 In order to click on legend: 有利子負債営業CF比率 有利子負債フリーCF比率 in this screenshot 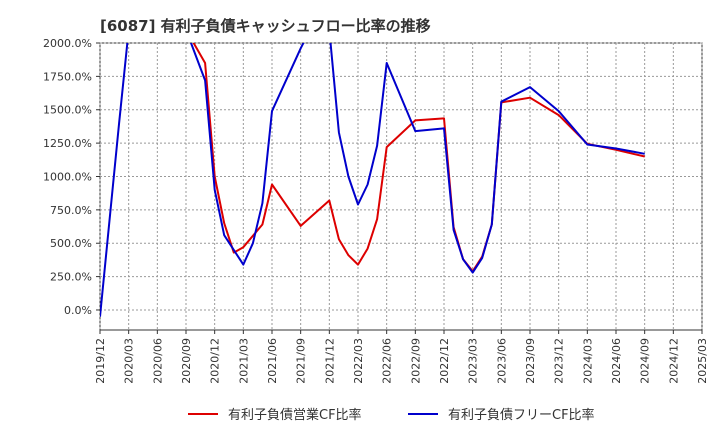, I will do `click(391, 415)`.